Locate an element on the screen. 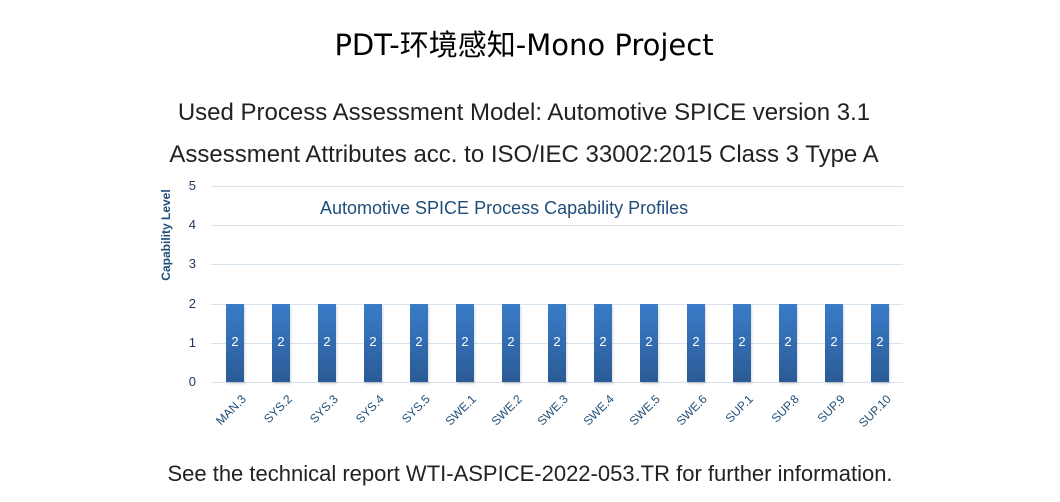  x-tick-label: SYS.4 is located at coordinates (369, 409).